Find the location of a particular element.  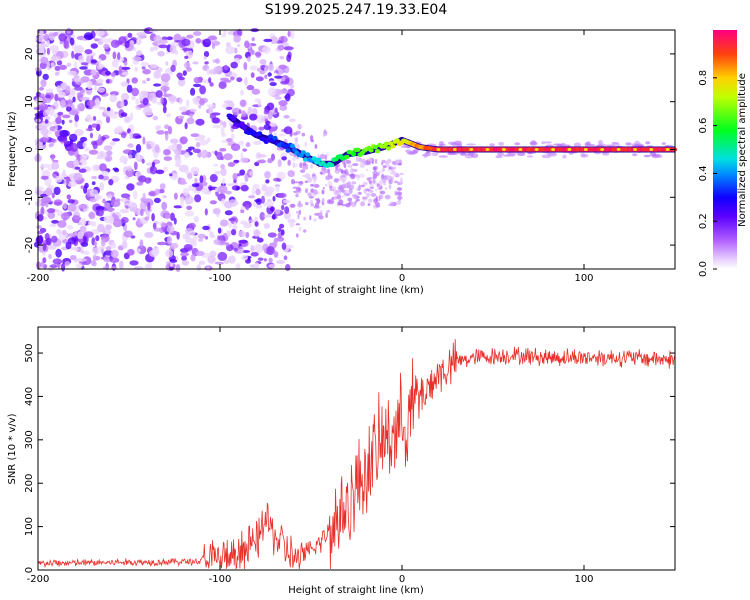

spectrogram-x-tick-label: 0 is located at coordinates (402, 278).